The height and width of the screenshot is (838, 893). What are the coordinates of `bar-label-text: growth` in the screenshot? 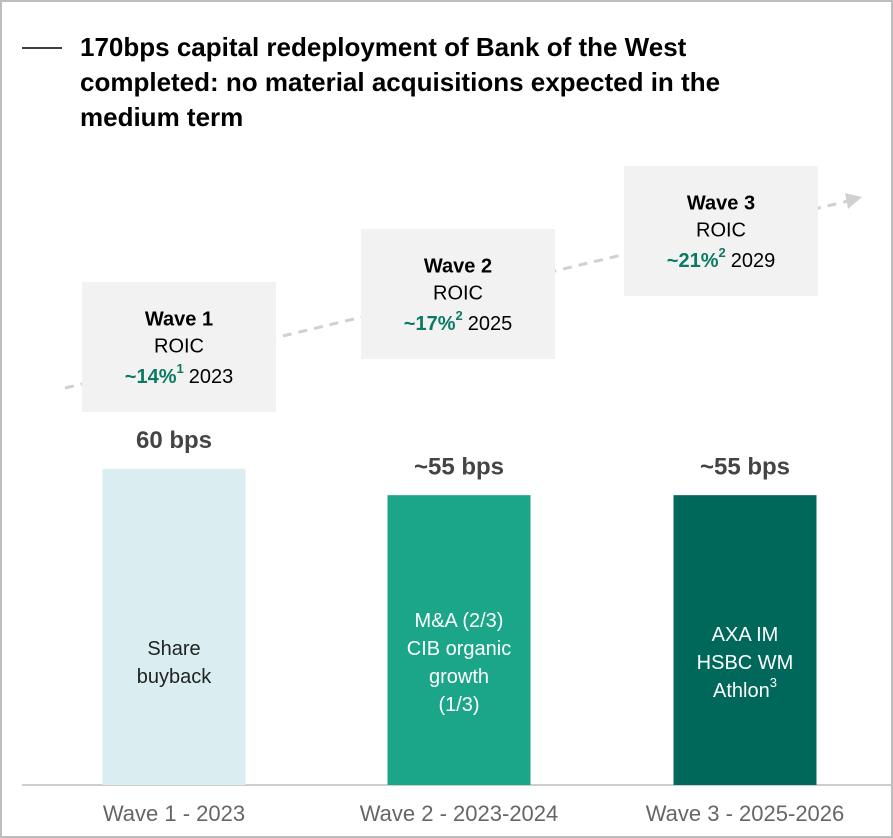 It's located at (459, 677).